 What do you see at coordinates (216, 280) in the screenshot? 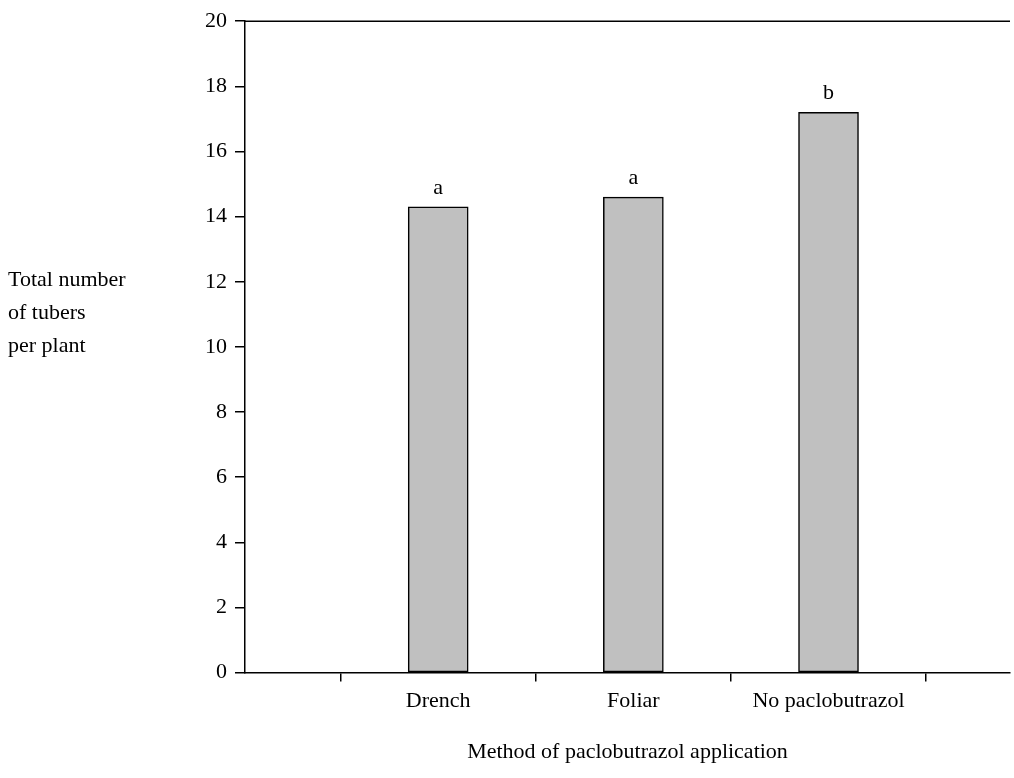
I see `y-tick-label: 12` at bounding box center [216, 280].